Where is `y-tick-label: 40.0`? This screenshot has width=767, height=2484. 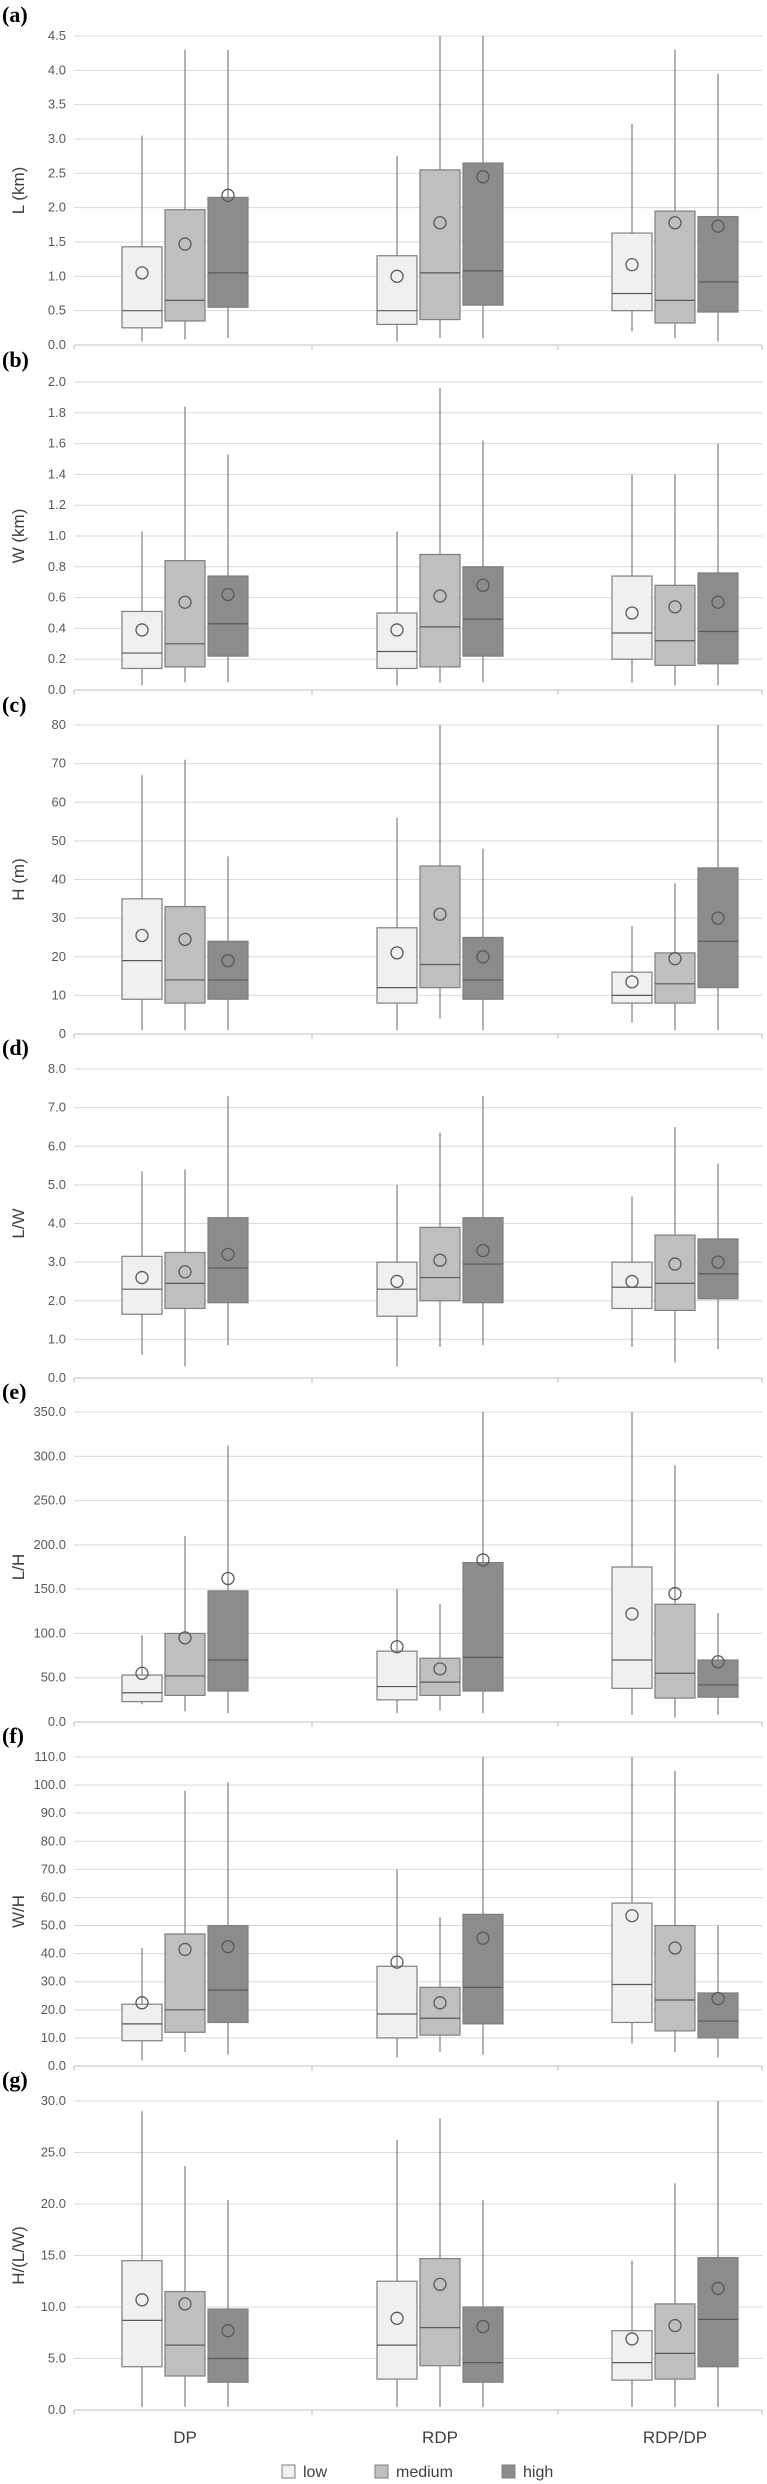 y-tick-label: 40.0 is located at coordinates (53, 1953).